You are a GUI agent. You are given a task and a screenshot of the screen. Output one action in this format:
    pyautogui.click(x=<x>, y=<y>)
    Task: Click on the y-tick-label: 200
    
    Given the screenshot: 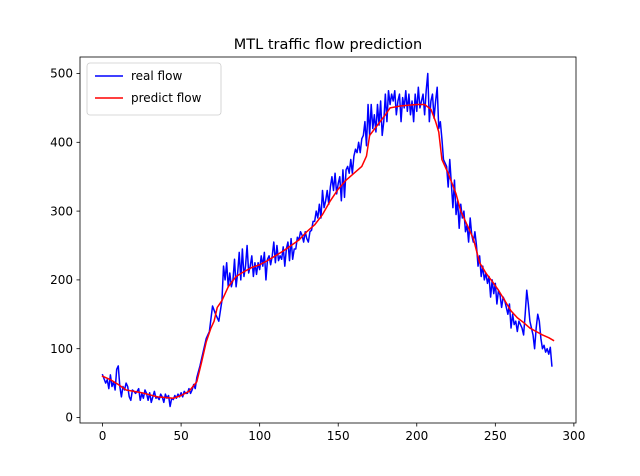 What is the action you would take?
    pyautogui.click(x=61, y=280)
    